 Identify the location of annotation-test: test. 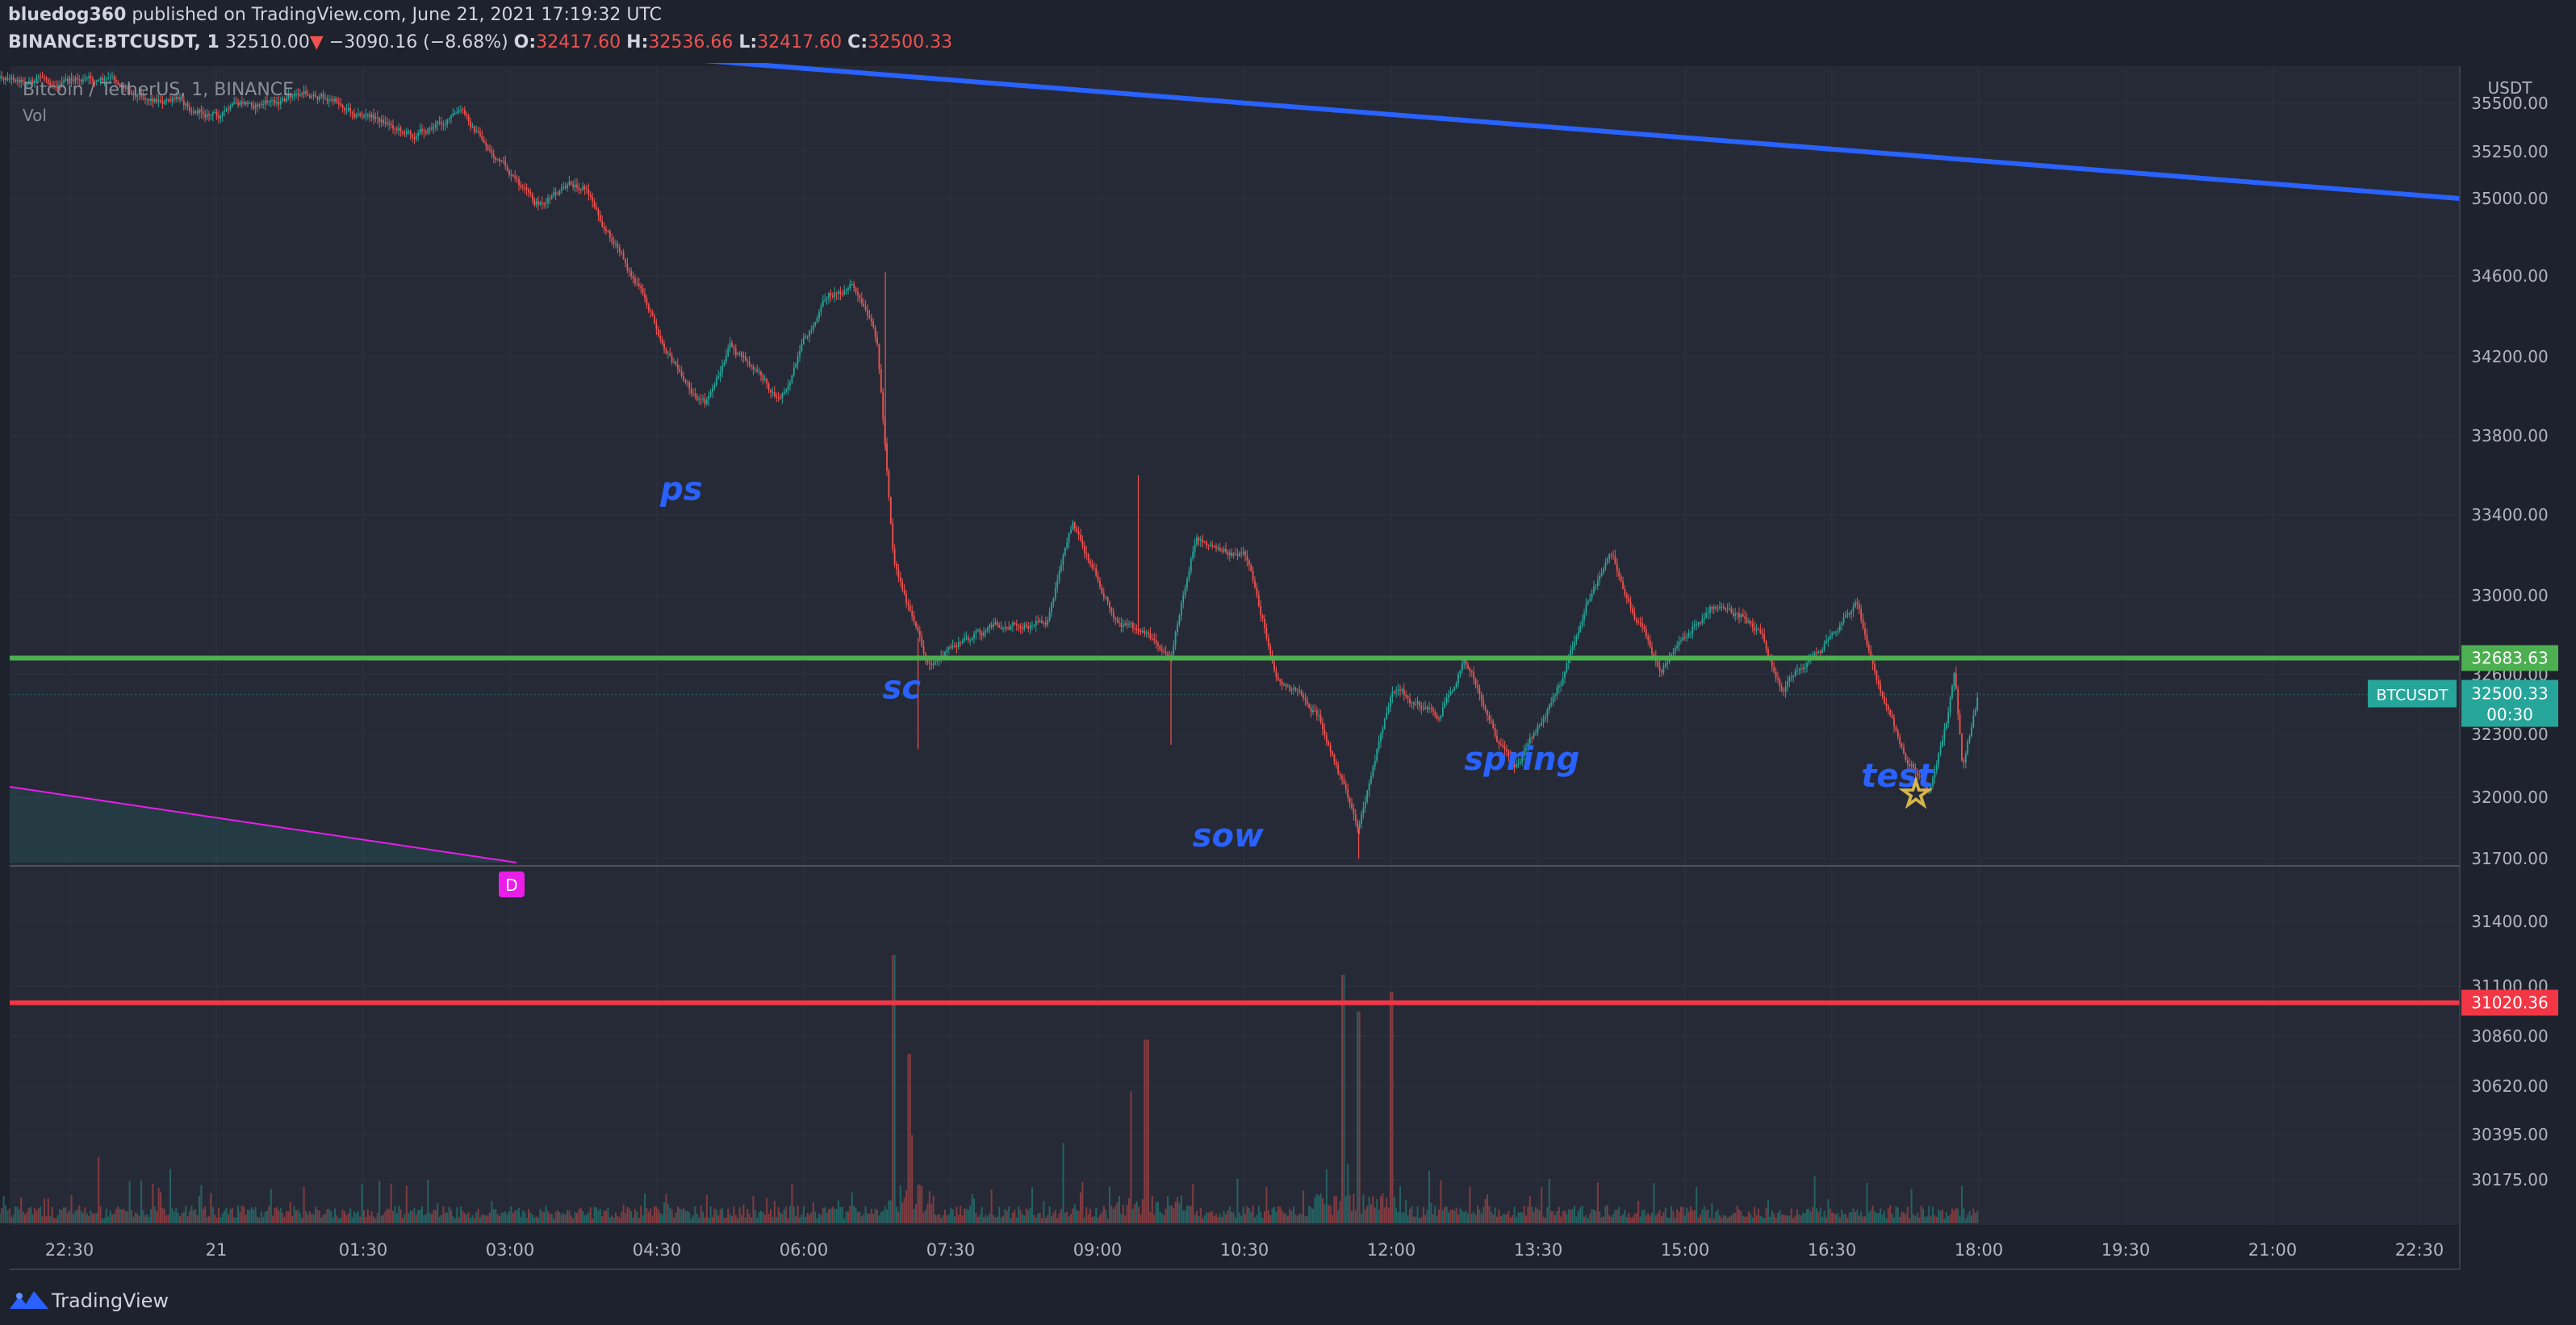
(1897, 776).